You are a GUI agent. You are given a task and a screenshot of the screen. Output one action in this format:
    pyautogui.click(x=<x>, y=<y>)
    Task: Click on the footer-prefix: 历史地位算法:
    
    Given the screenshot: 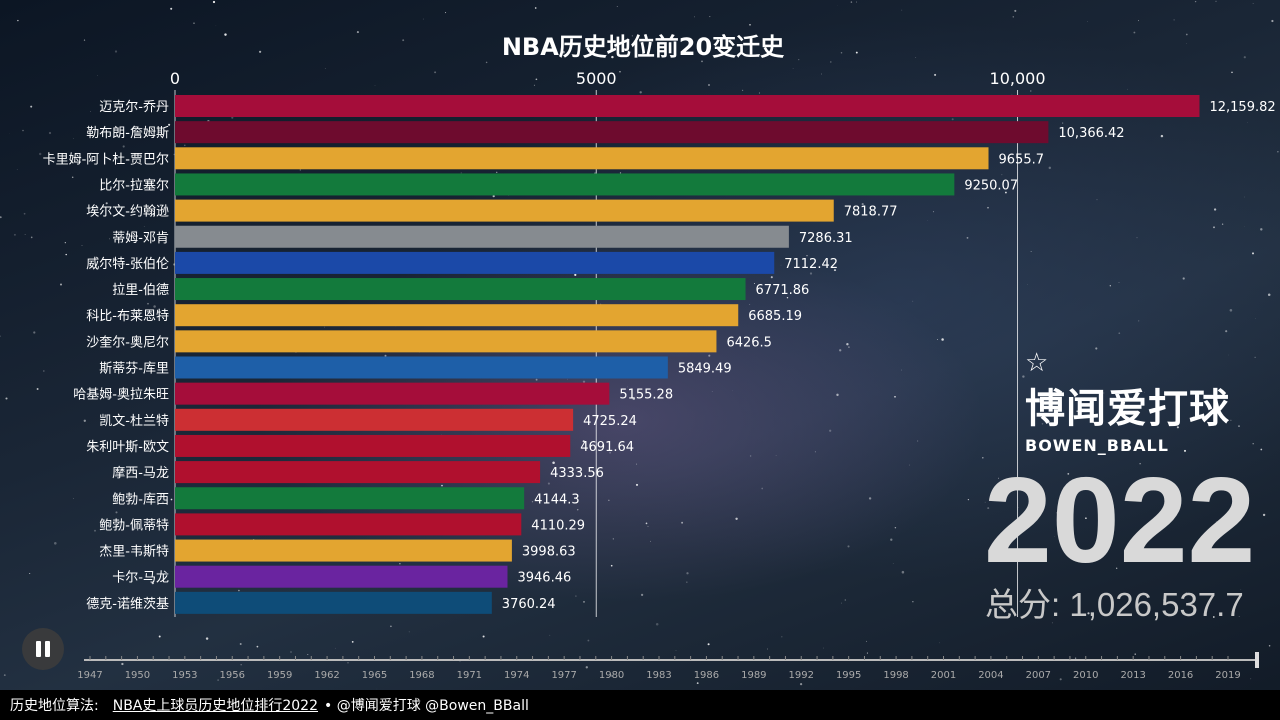 What is the action you would take?
    pyautogui.click(x=54, y=706)
    